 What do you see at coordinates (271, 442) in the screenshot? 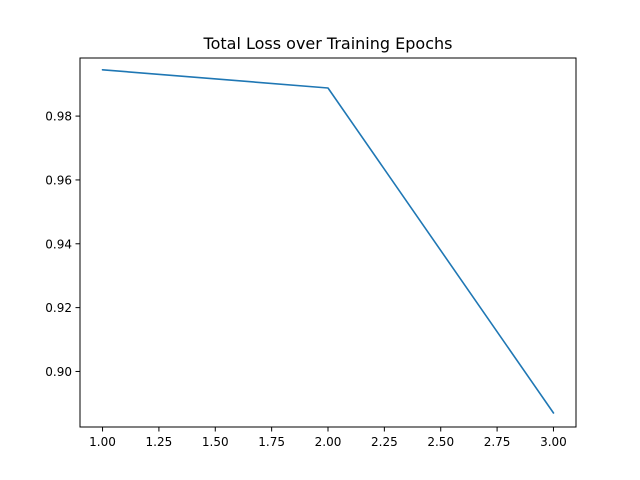
I see `x-tick-label: 1.75` at bounding box center [271, 442].